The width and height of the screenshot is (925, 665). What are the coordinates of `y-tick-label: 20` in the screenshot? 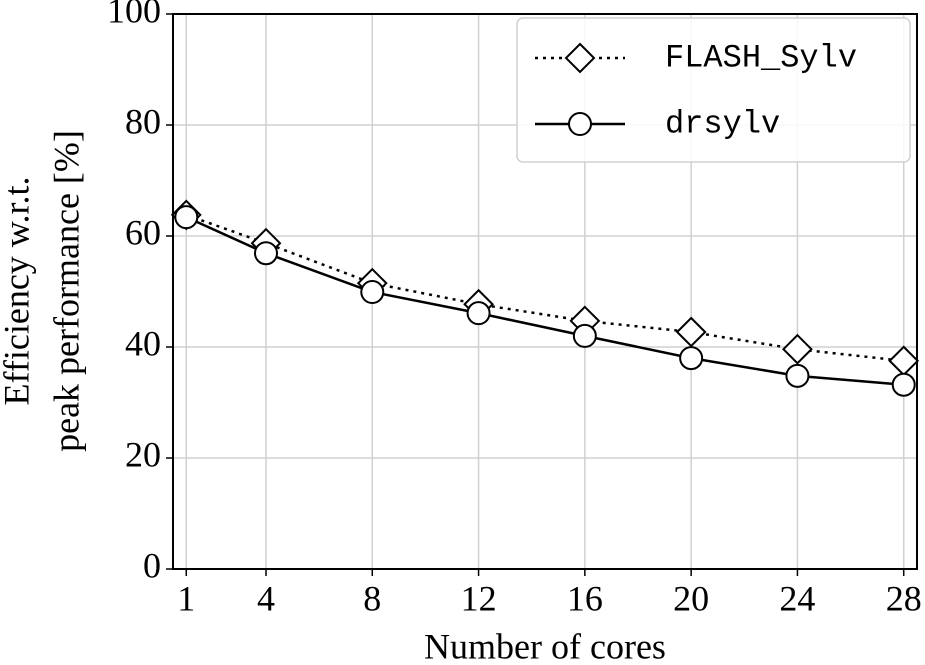 It's located at (143, 454).